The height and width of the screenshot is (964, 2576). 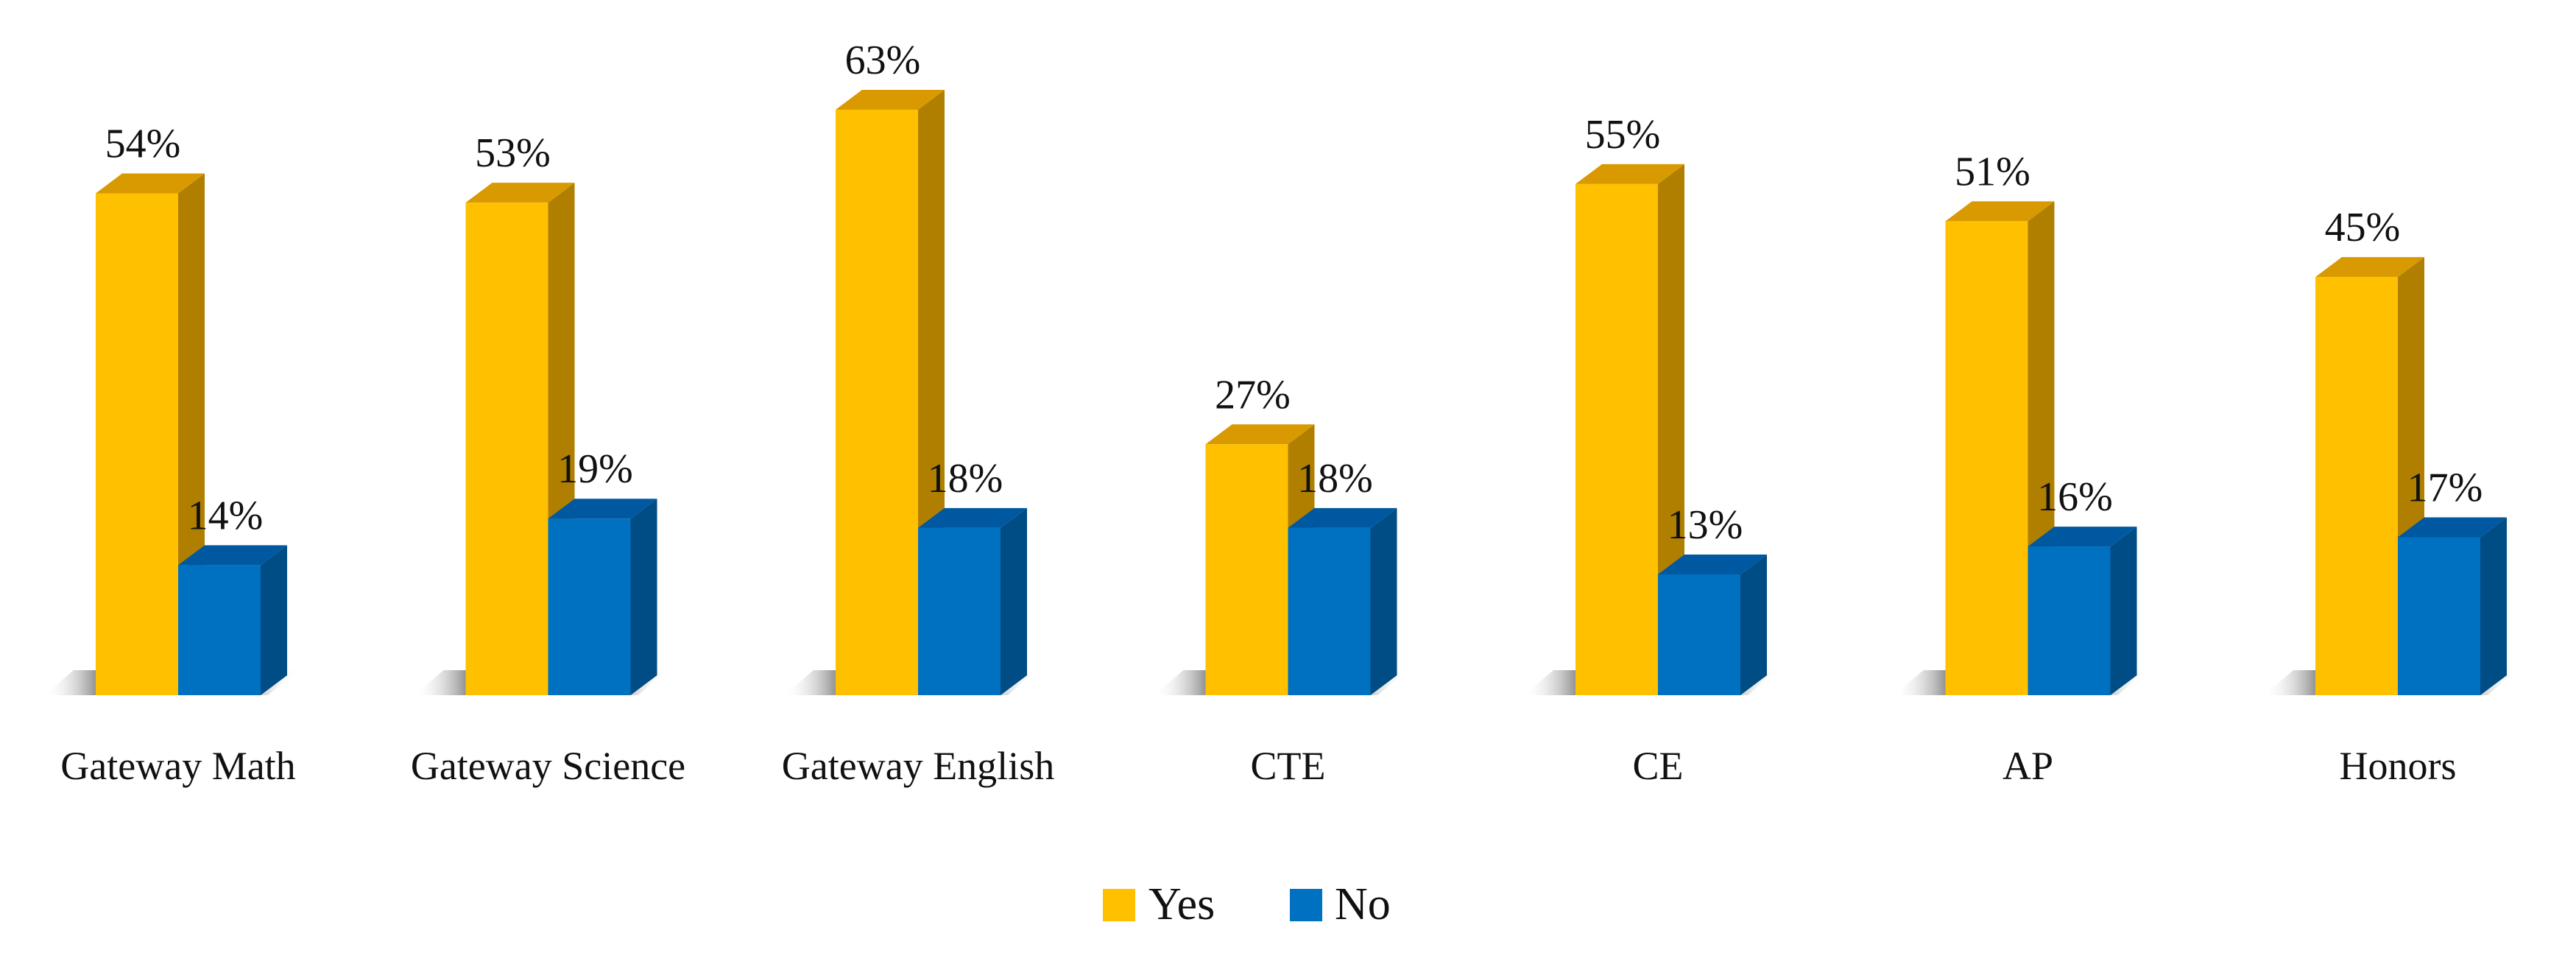 What do you see at coordinates (1705, 525) in the screenshot?
I see `value-label-no: 13%` at bounding box center [1705, 525].